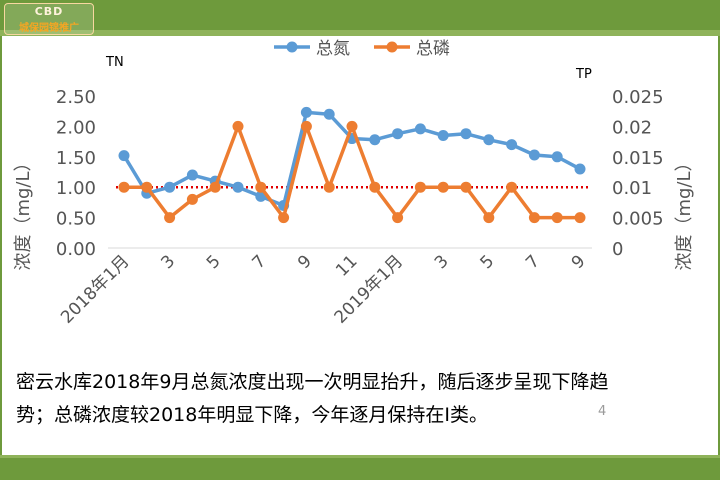 The image size is (720, 480). Describe the element at coordinates (638, 219) in the screenshot. I see `right-tick-label: 0.005` at that location.